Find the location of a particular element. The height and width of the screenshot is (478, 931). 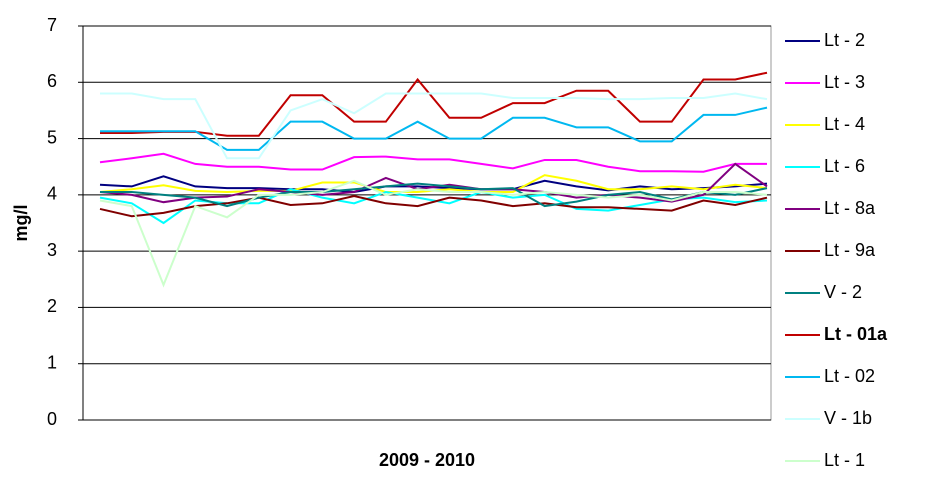

legend-label: Lt - 2 is located at coordinates (844, 40).